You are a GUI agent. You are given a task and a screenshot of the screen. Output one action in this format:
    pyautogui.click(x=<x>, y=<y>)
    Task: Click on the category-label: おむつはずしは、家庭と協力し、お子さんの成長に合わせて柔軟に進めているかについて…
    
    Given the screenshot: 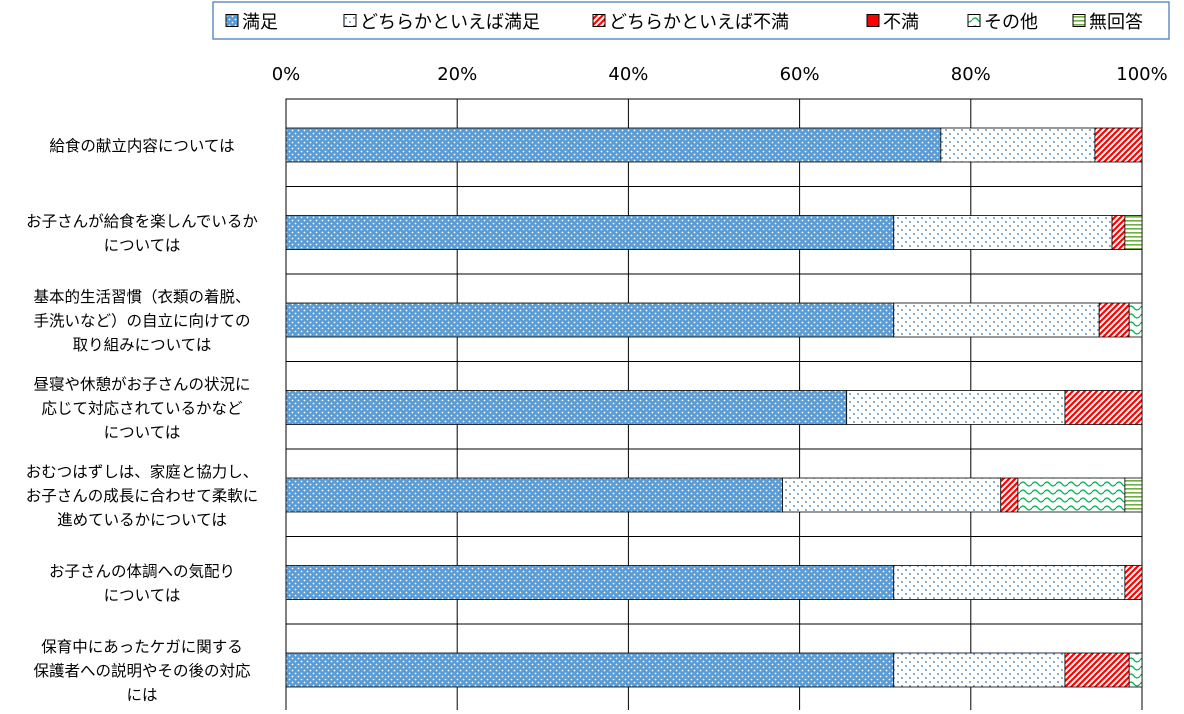 What is the action you would take?
    pyautogui.click(x=142, y=496)
    